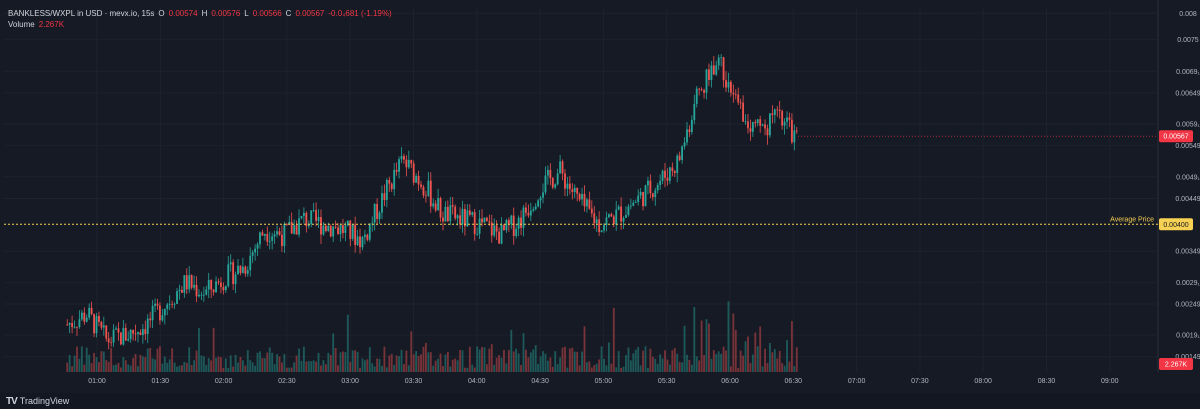  I want to click on time-axis-bg, so click(600, 382).